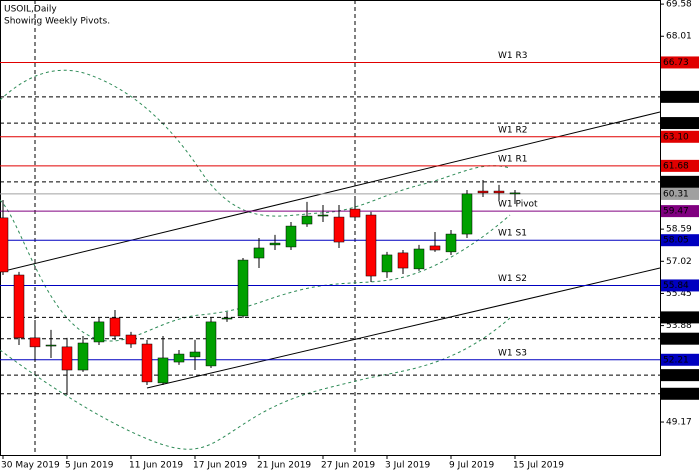  What do you see at coordinates (407, 466) in the screenshot?
I see `x-tick-label: 3 Jul 2019` at bounding box center [407, 466].